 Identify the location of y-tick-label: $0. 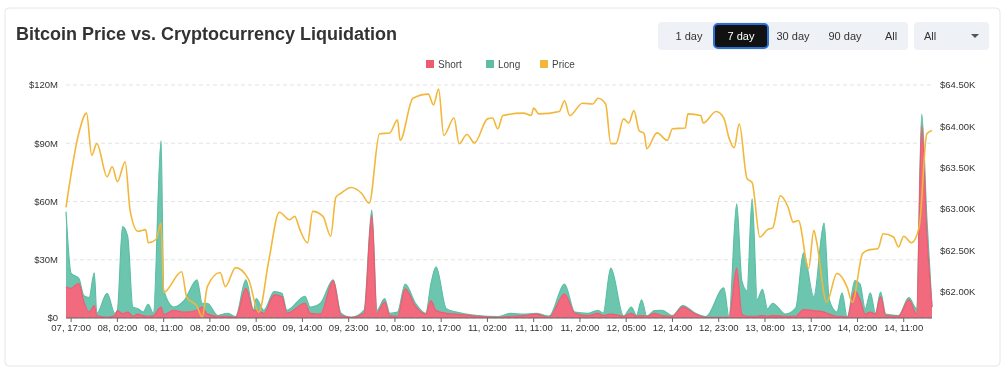
(52, 318).